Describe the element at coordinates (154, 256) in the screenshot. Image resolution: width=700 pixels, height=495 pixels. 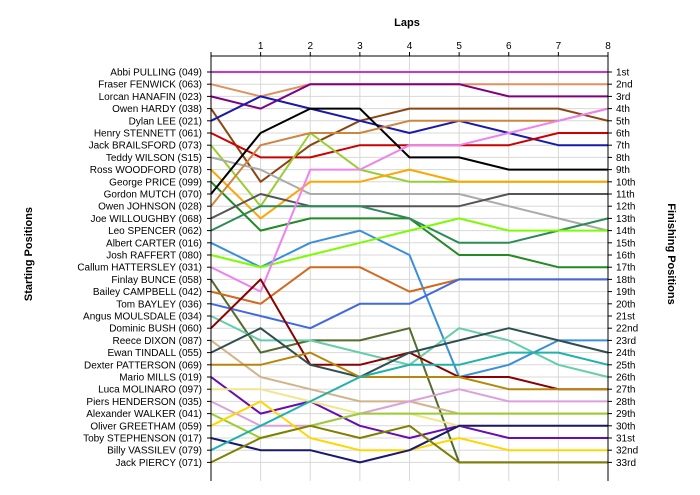
I see `driver-label: Josh RAFFERT (080)` at that location.